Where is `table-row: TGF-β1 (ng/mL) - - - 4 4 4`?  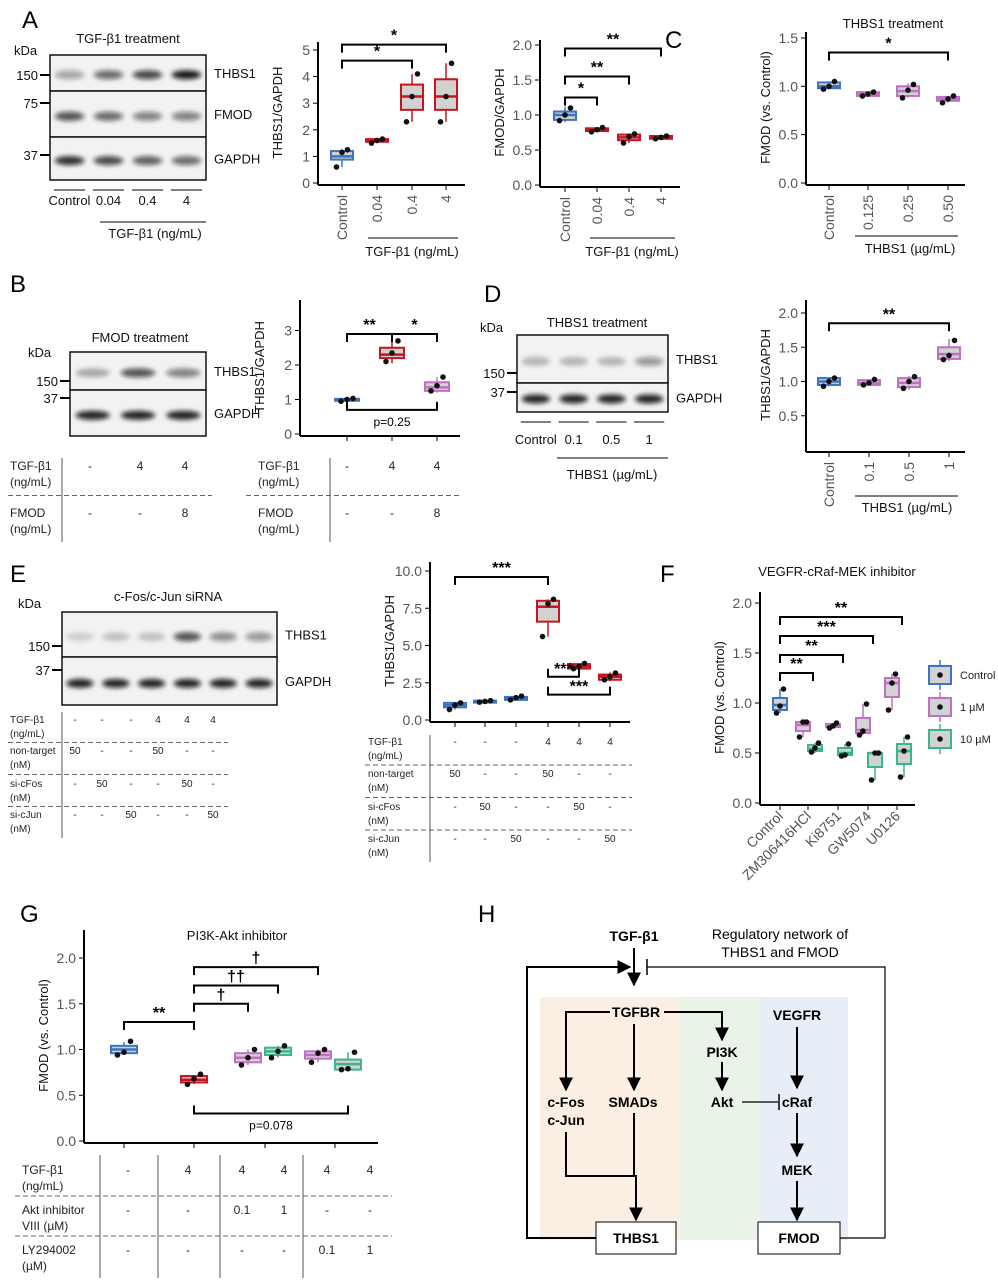
table-row: TGF-β1 (ng/mL) - - - 4 4 4 is located at coordinates (498, 751).